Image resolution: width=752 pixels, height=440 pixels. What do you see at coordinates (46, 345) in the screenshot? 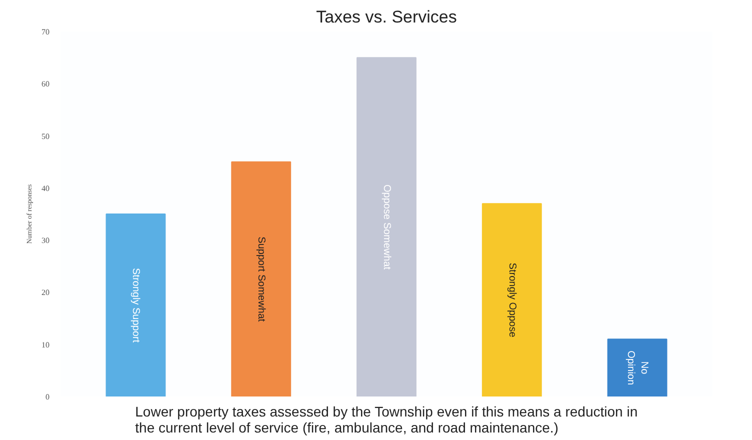
I see `y-tick-label: 10` at bounding box center [46, 345].